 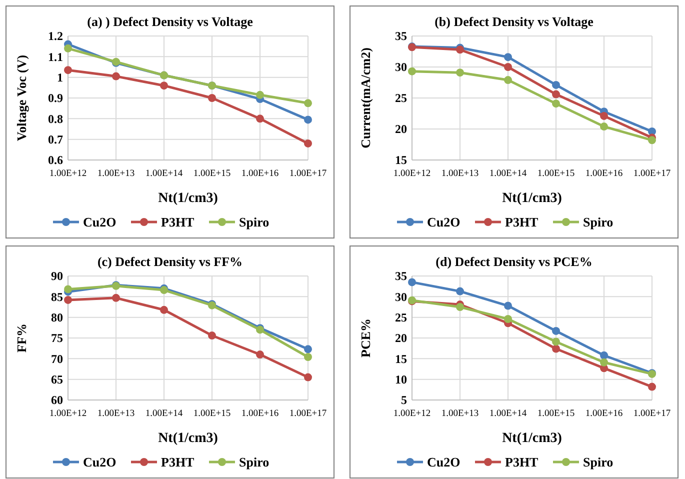 I want to click on y-tick-label: 1, so click(x=60, y=77).